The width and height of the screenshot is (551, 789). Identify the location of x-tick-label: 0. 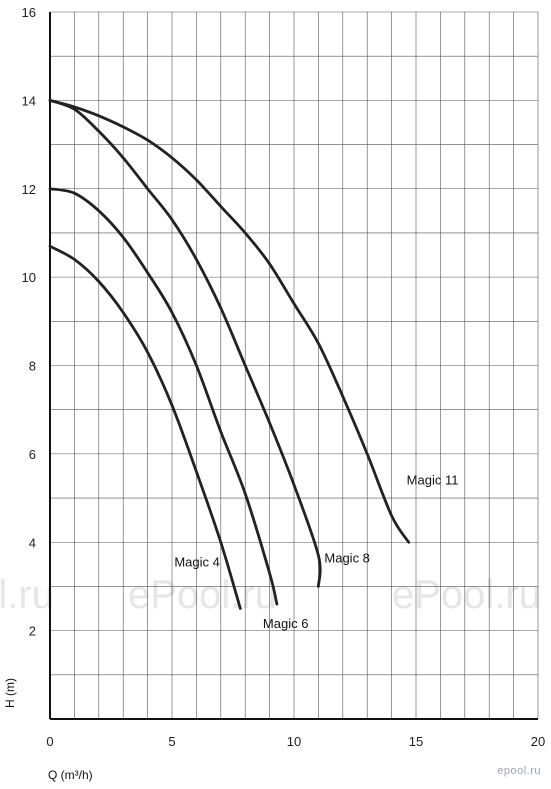
(49, 741).